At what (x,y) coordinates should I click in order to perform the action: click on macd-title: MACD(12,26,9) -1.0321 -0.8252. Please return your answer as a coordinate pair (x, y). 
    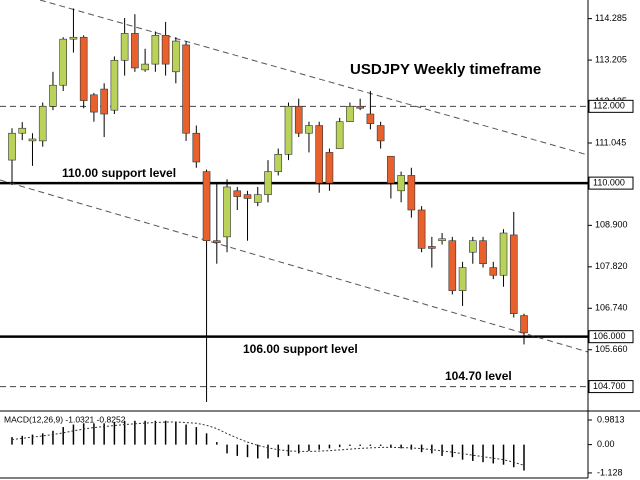
    Looking at the image, I should click on (65, 419).